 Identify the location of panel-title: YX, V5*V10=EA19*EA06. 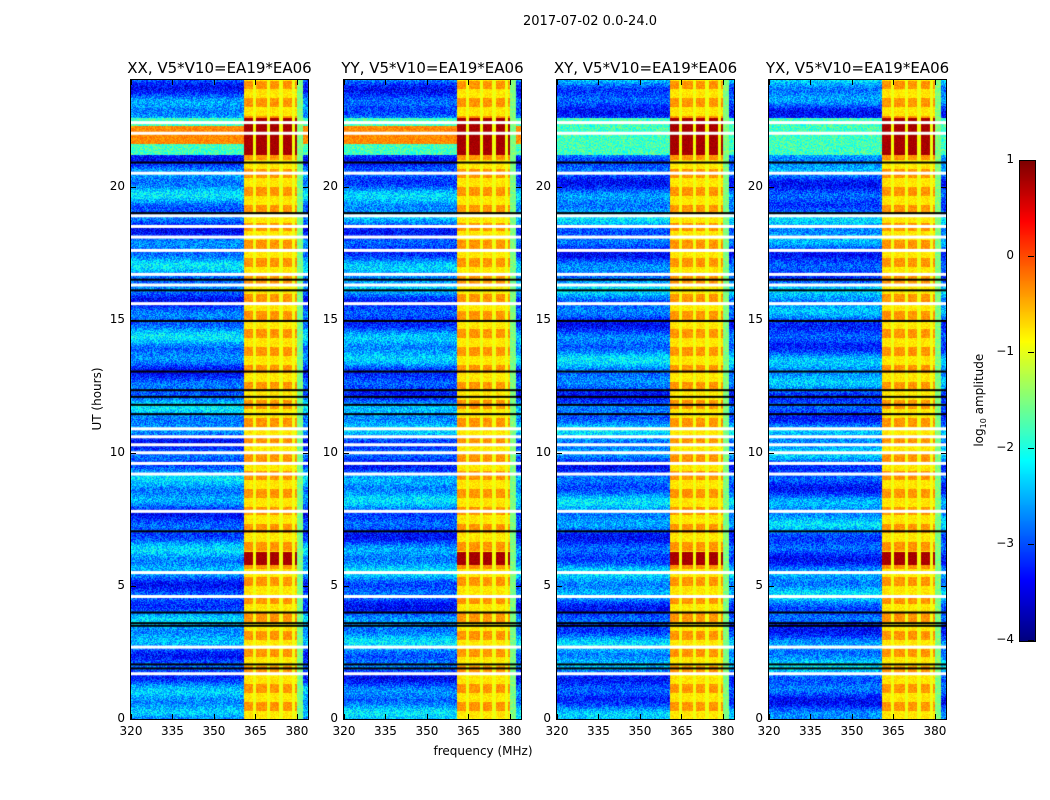
(857, 68).